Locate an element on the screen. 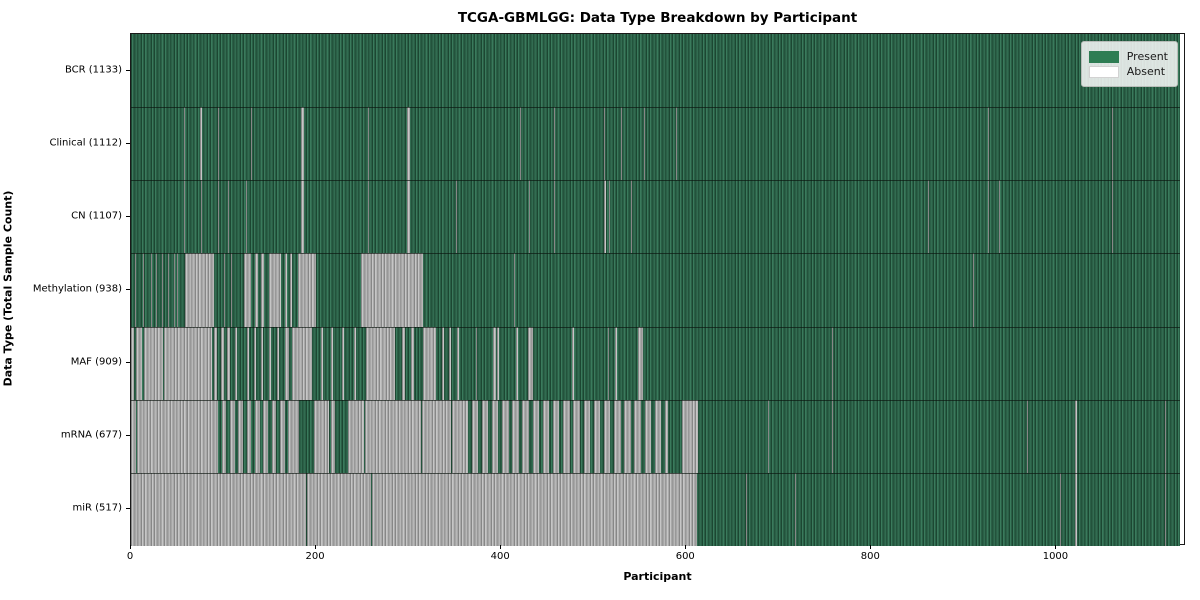 This screenshot has height=600, width=1200. row-MAF is located at coordinates (657, 363).